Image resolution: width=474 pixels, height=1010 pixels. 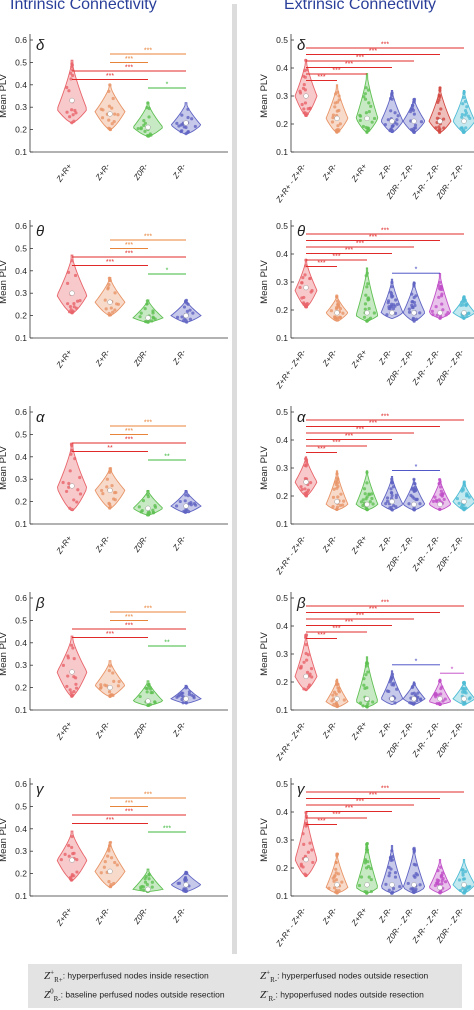 What do you see at coordinates (21, 40) in the screenshot?
I see `y-tick-label: 0.6` at bounding box center [21, 40].